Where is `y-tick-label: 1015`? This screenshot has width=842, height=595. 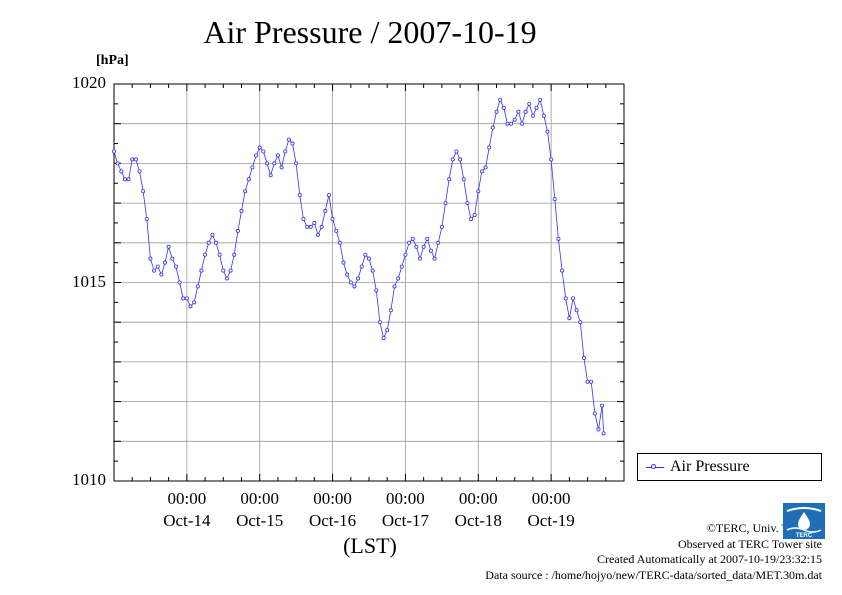
y-tick-label: 1015 is located at coordinates (89, 281).